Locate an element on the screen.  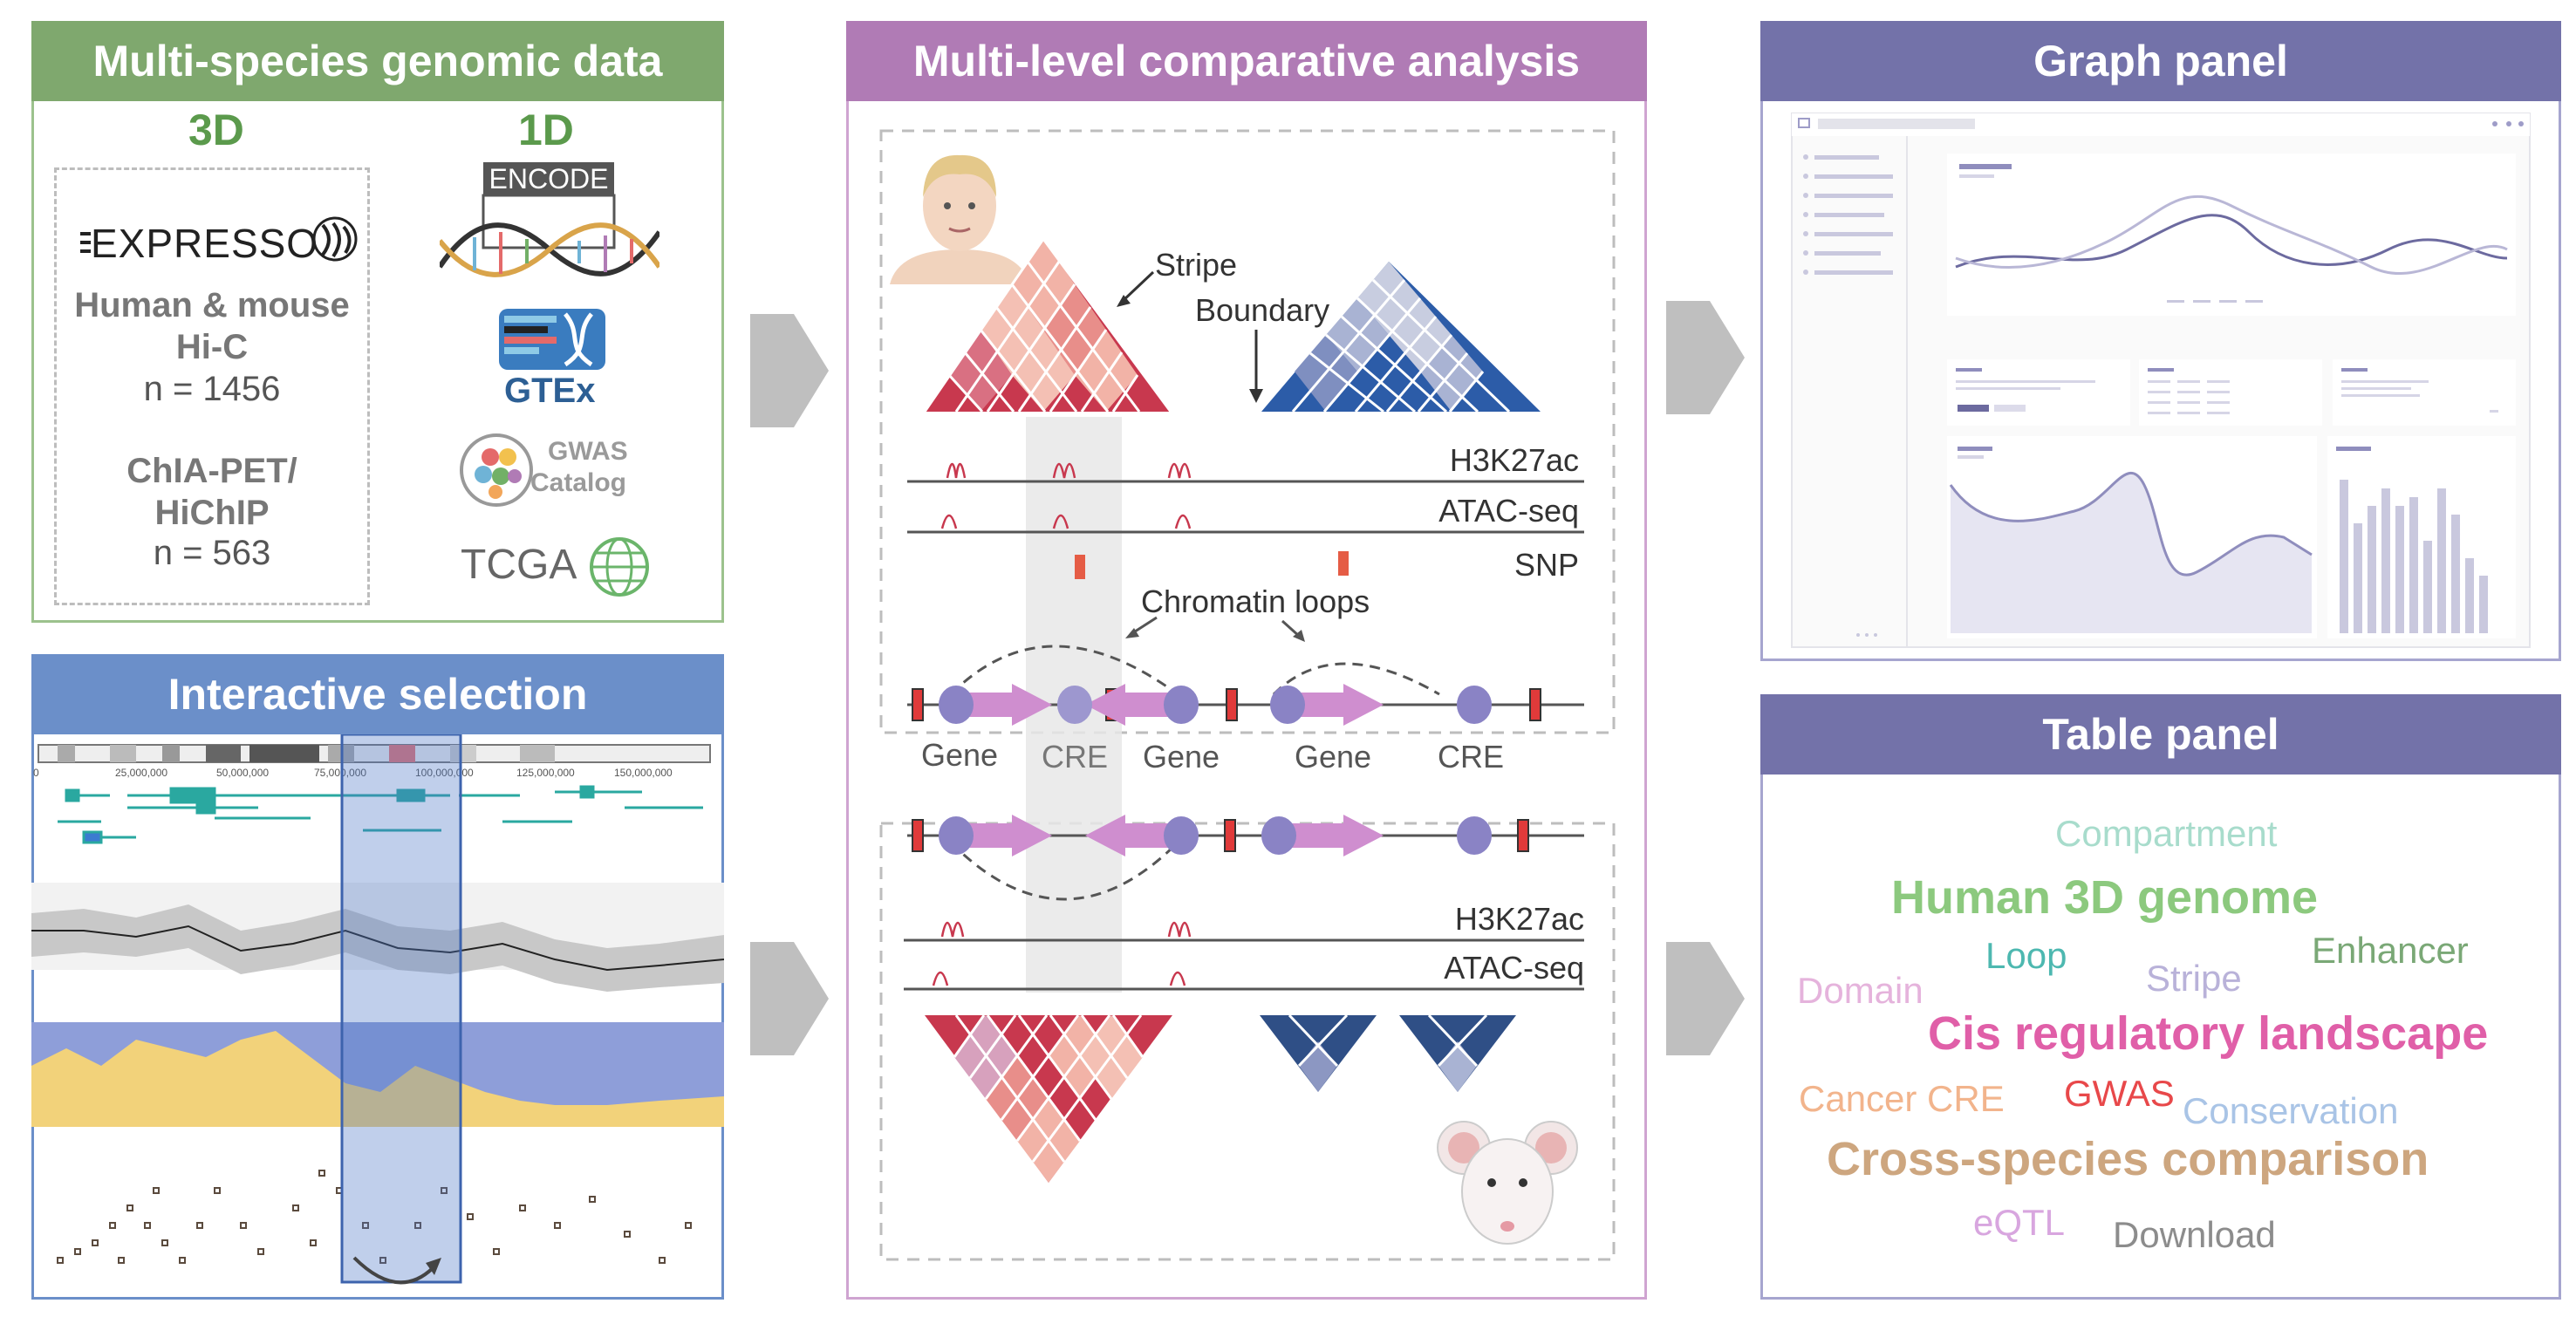
word-loop: Loop is located at coordinates (2026, 955).